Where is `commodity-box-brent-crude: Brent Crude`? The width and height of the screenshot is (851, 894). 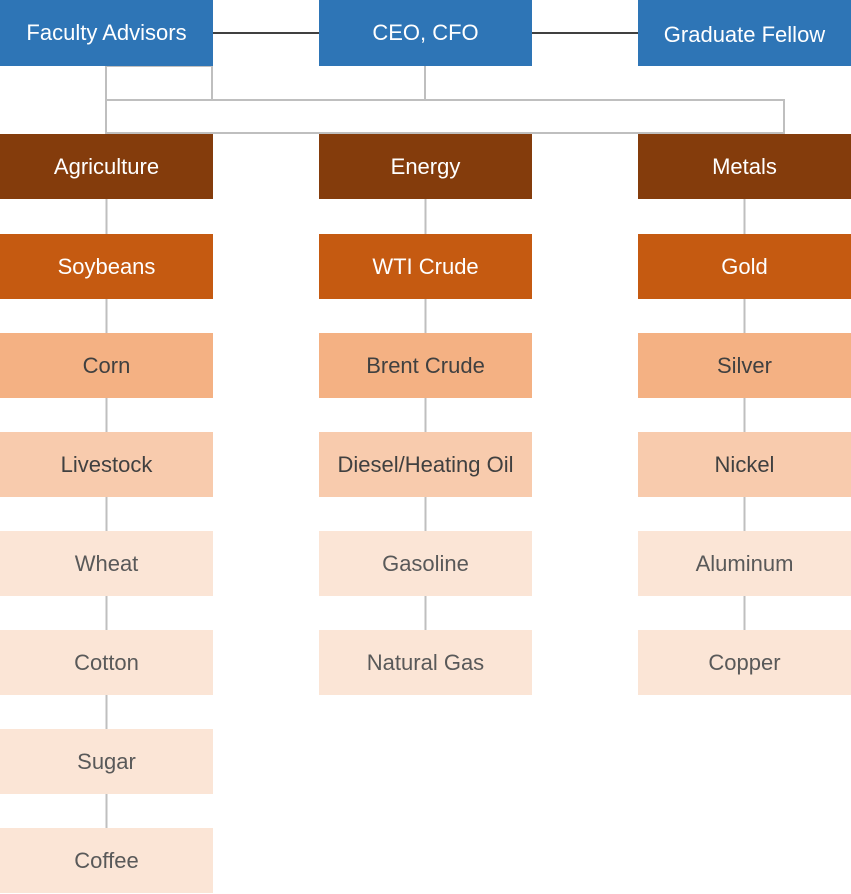
commodity-box-brent-crude: Brent Crude is located at coordinates (425, 365).